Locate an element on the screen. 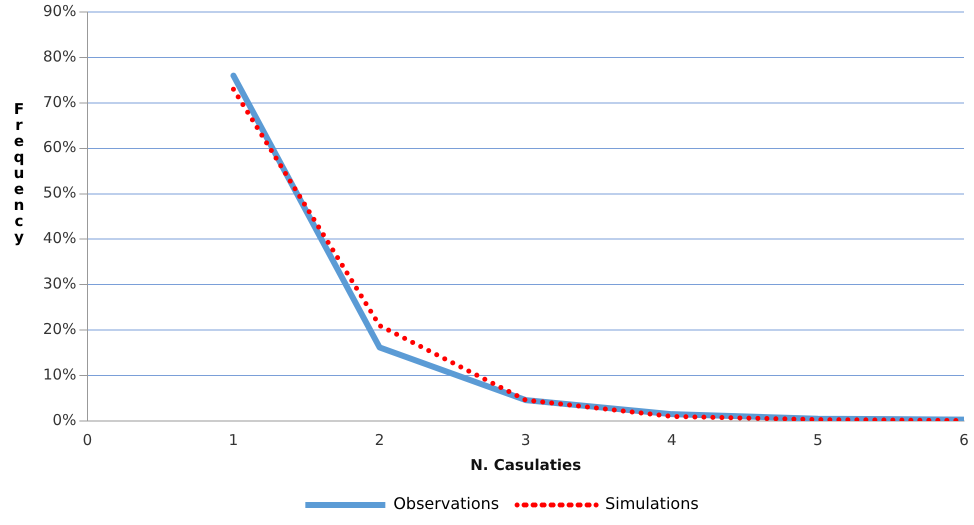 This screenshot has height=525, width=974. y-tick-label: 70% is located at coordinates (59, 101).